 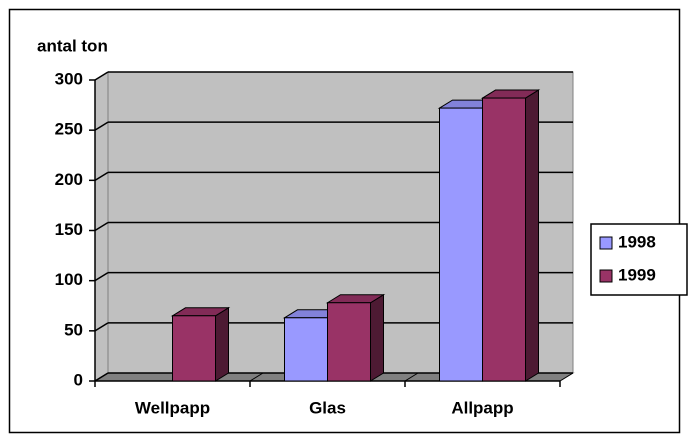 What do you see at coordinates (172, 407) in the screenshot?
I see `x-tick-label: Wellpapp` at bounding box center [172, 407].